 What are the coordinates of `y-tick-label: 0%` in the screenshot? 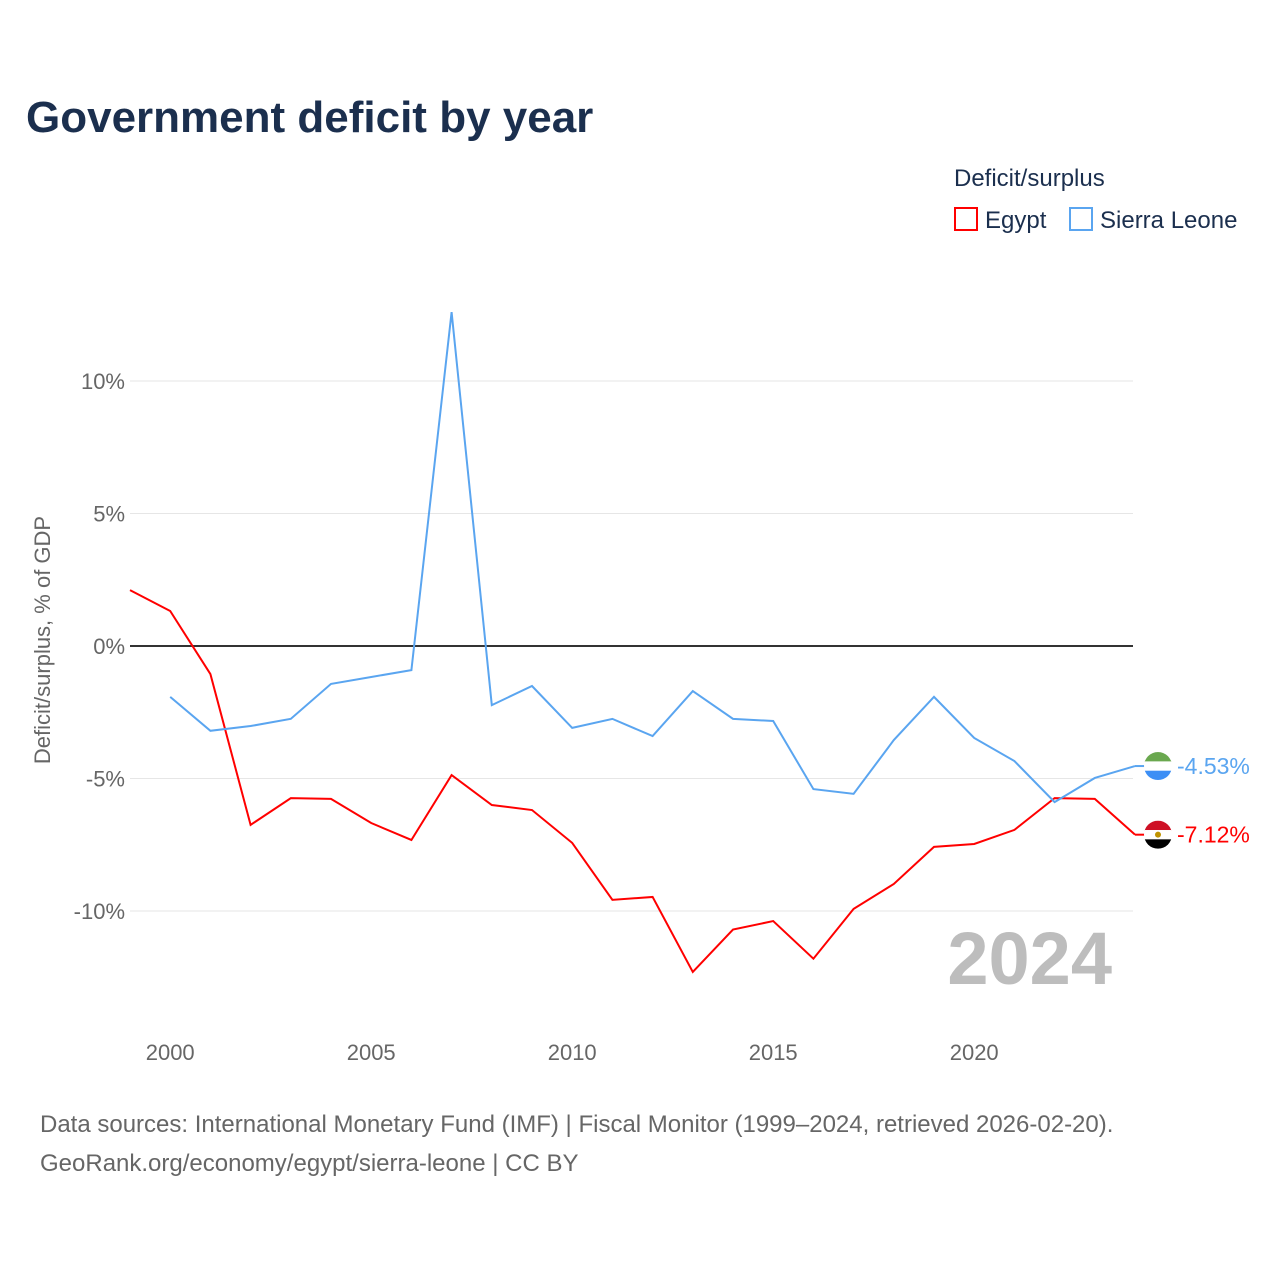 It's located at (109, 646).